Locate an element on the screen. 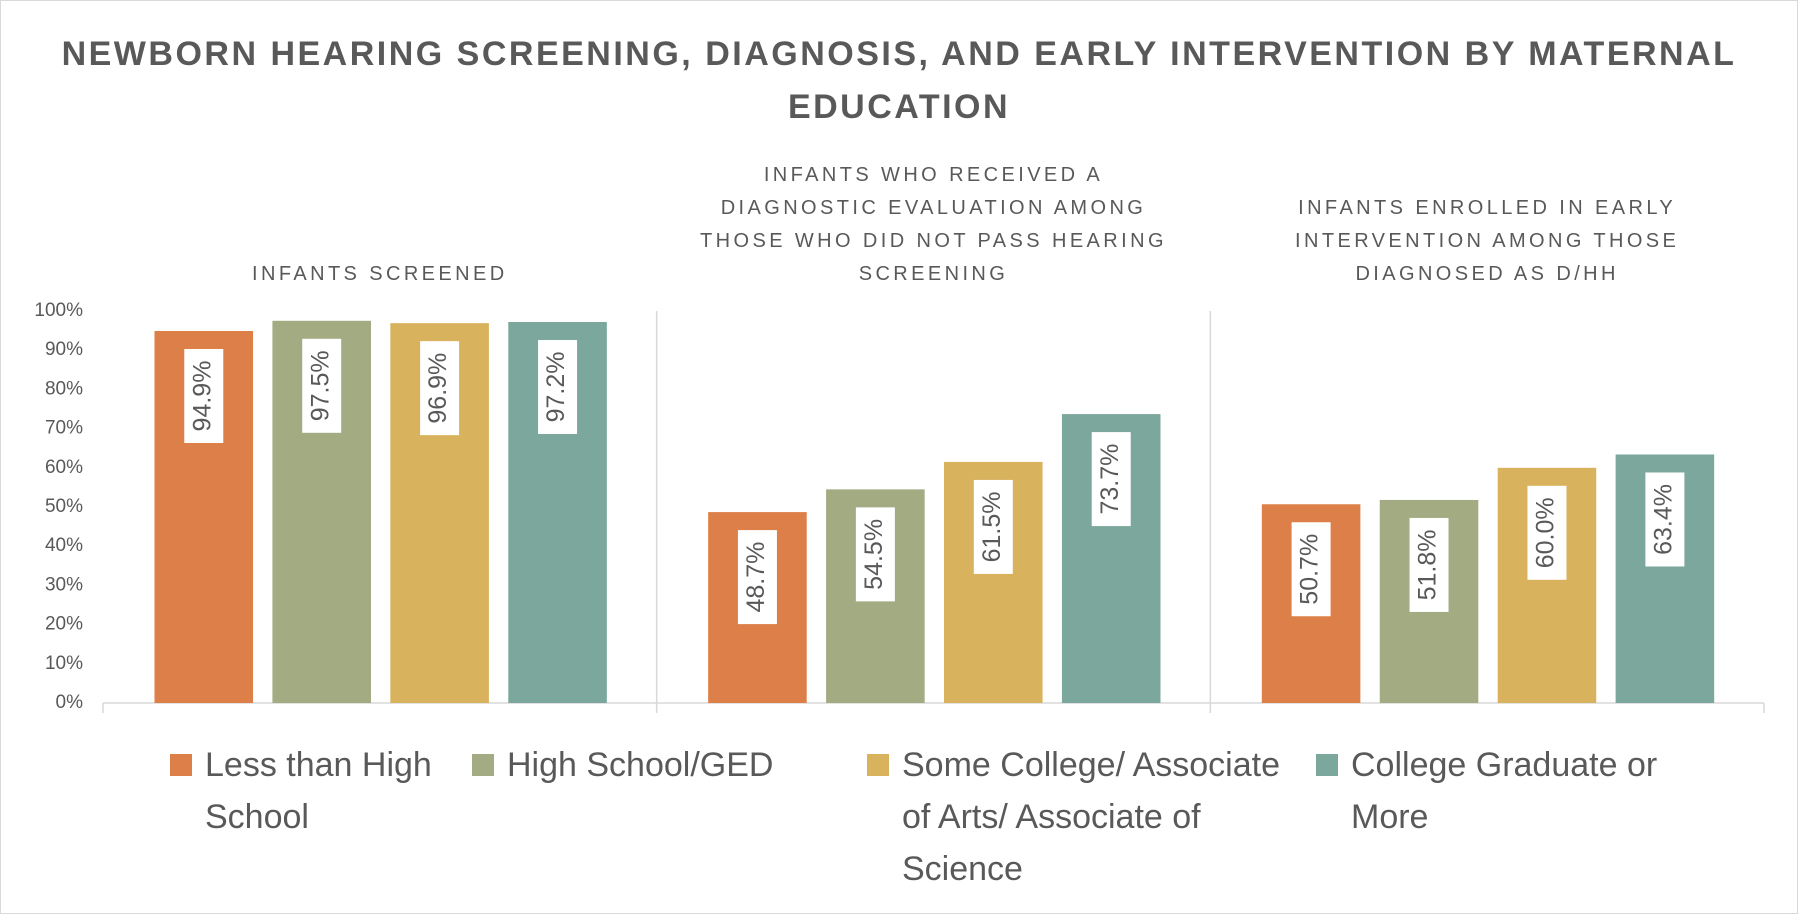  value-label: 73.7% is located at coordinates (1110, 479).